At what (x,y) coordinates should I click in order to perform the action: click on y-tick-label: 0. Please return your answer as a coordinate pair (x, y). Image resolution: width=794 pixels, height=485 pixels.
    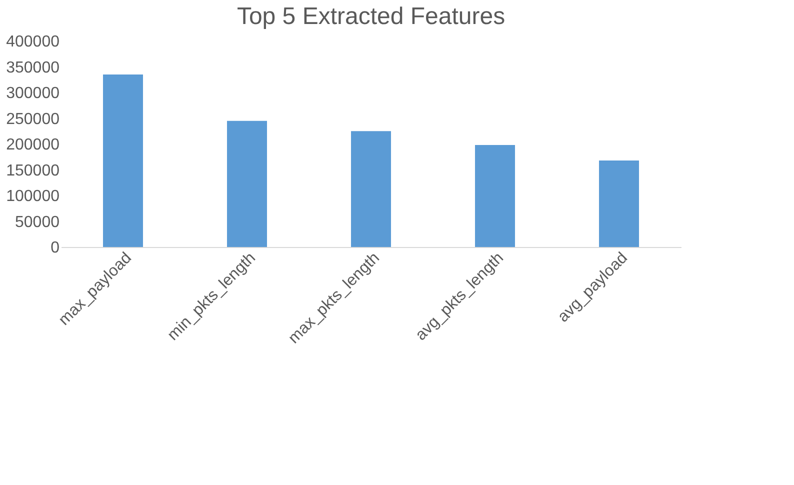
    Looking at the image, I should click on (55, 248).